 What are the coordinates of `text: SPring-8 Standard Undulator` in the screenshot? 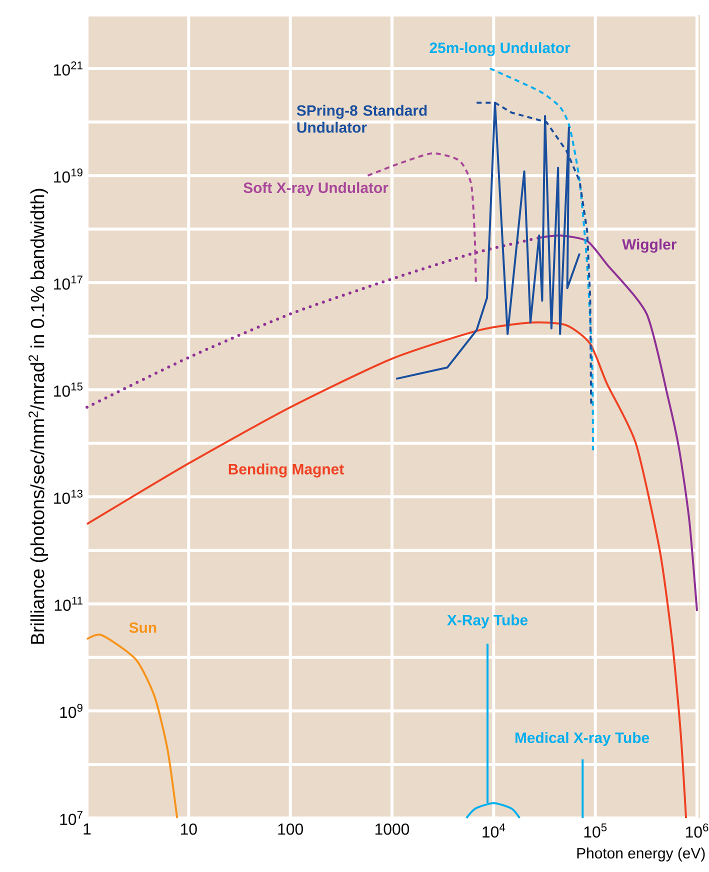 It's located at (361, 118).